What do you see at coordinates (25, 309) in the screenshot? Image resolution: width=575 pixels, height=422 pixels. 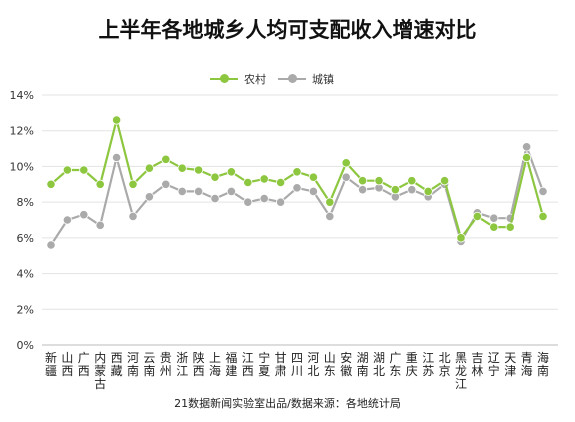 I see `y-tick-label: 2%` at bounding box center [25, 309].